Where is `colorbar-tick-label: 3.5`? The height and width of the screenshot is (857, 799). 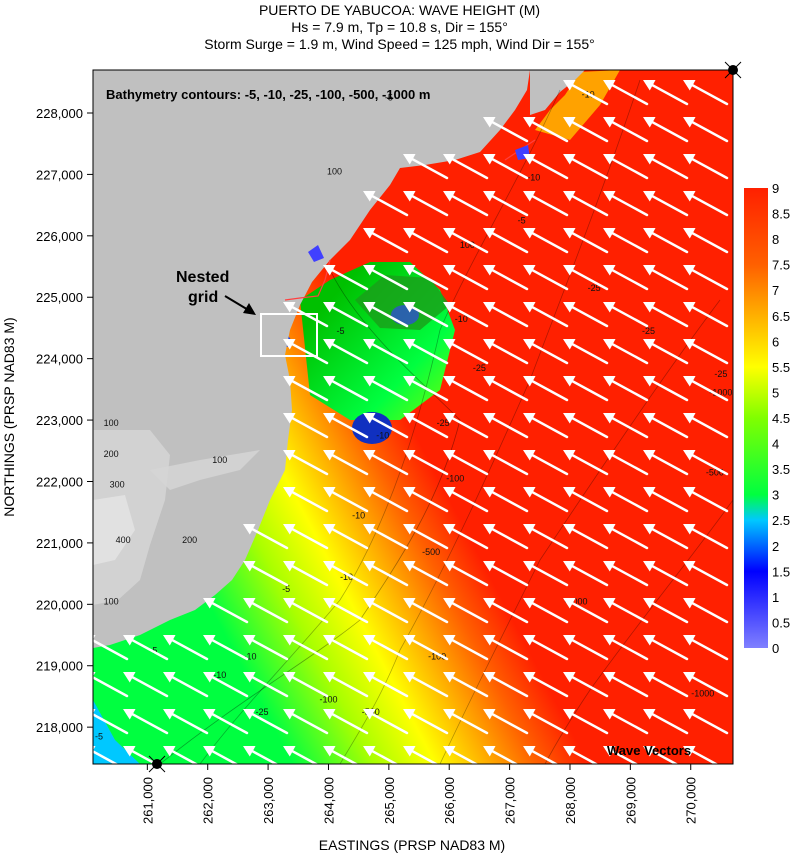 colorbar-tick-label: 3.5 is located at coordinates (781, 469).